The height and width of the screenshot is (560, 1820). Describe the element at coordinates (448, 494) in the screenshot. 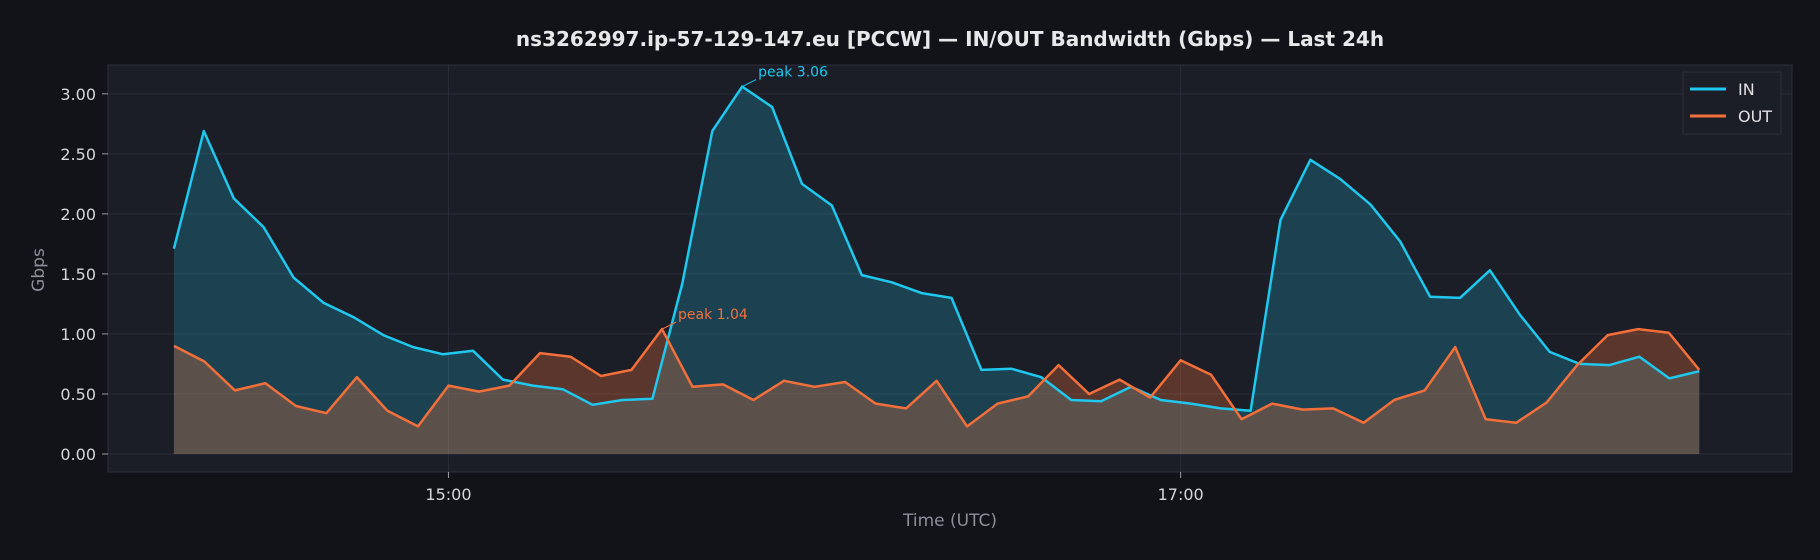

I see `x-tick-label: 15:00` at that location.